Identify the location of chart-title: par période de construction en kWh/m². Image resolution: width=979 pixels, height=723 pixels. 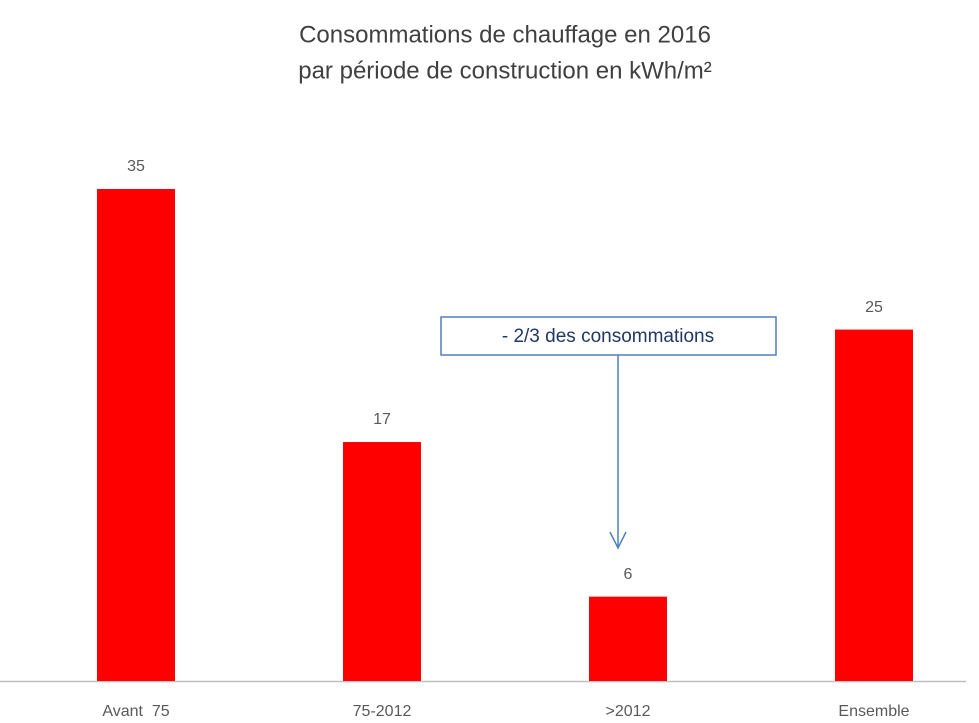
(505, 70).